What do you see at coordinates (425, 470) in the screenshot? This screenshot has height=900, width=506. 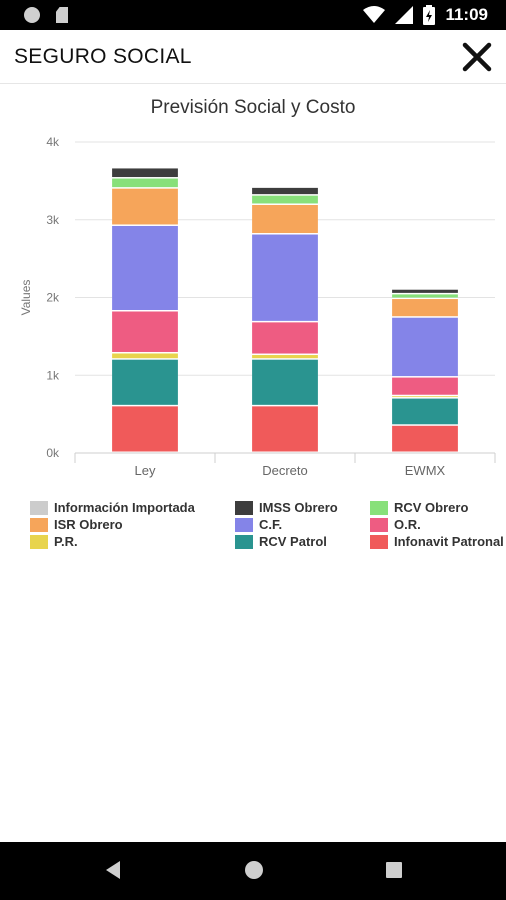 I see `x-tick-label: EWMX` at bounding box center [425, 470].